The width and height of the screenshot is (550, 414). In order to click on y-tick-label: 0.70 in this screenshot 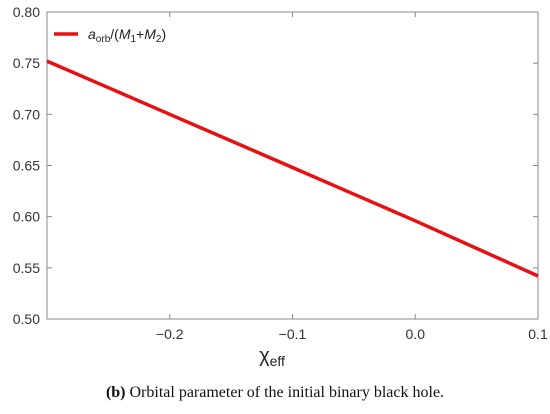, I will do `click(26, 114)`.